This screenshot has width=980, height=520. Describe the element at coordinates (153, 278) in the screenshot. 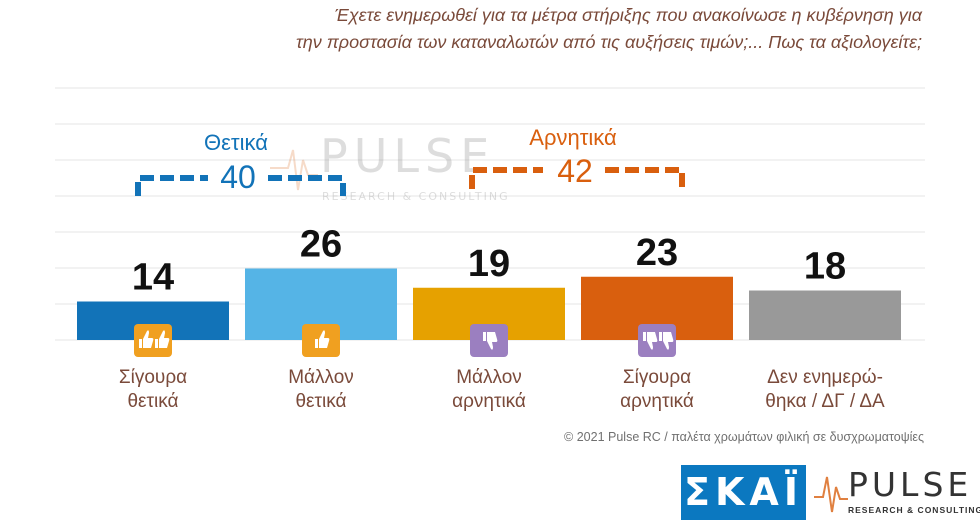

I see `bar-value-label: 14` at that location.